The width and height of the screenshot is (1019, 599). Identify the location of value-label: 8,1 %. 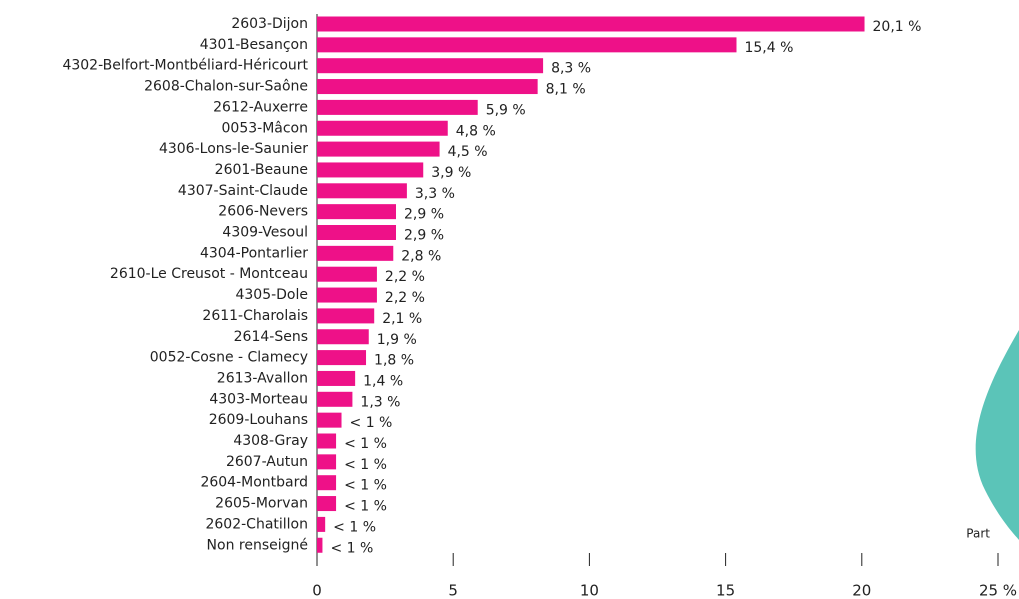
(566, 90).